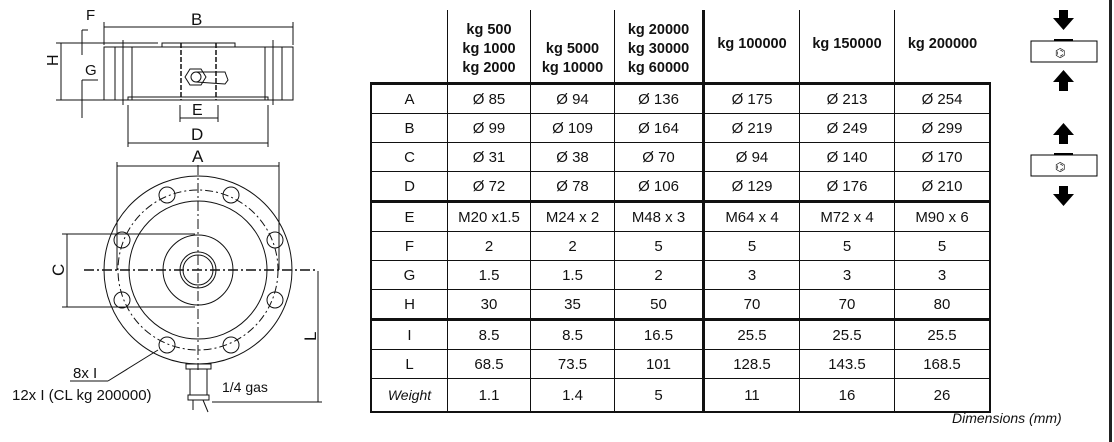 This screenshot has height=442, width=1114. Describe the element at coordinates (847, 216) in the screenshot. I see `table-cell: M72 x 4` at that location.